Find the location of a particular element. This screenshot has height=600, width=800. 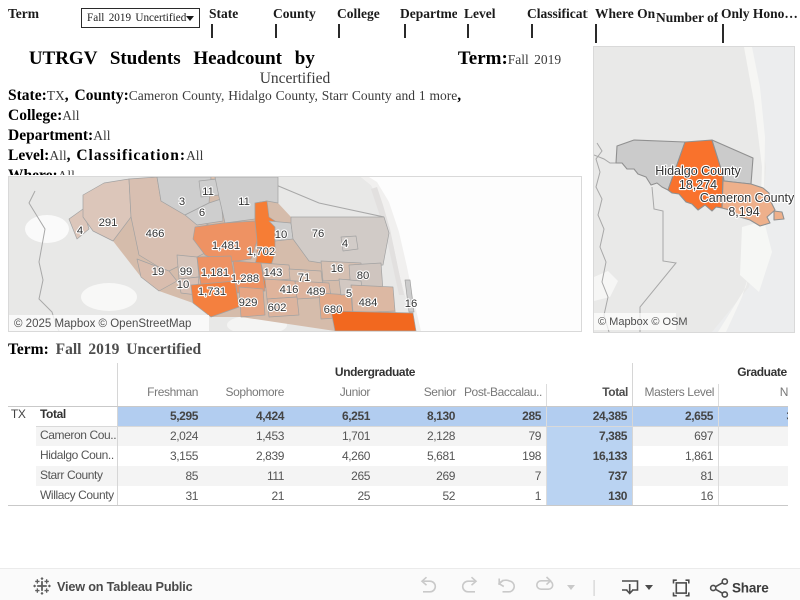

svg-text: 3 is located at coordinates (182, 202).